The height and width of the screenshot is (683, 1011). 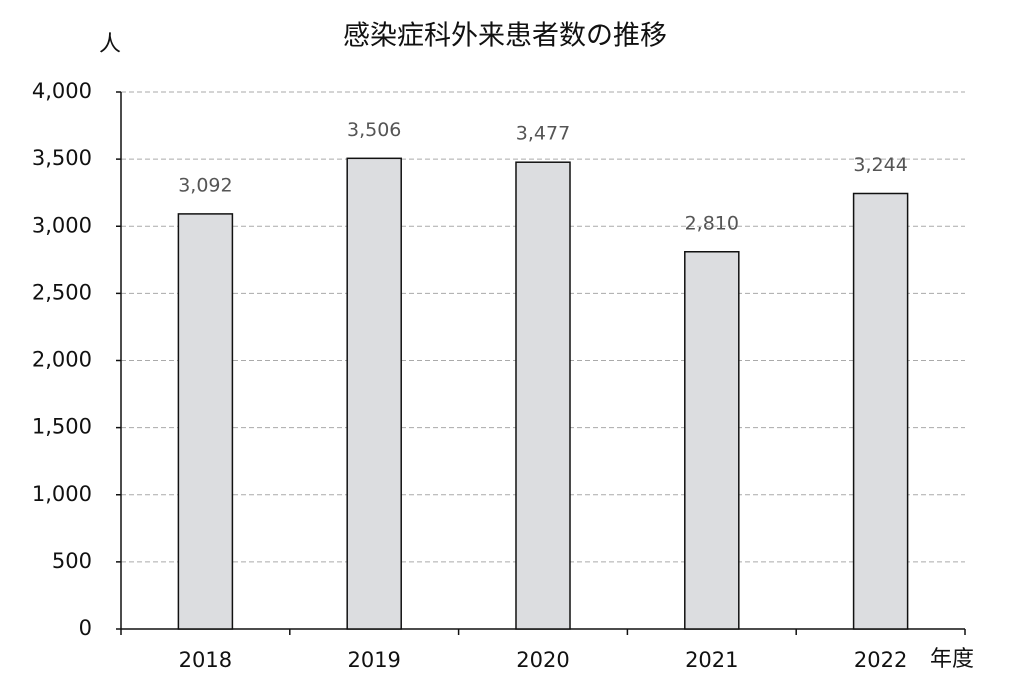 I want to click on value-label: 2,810, so click(x=712, y=223).